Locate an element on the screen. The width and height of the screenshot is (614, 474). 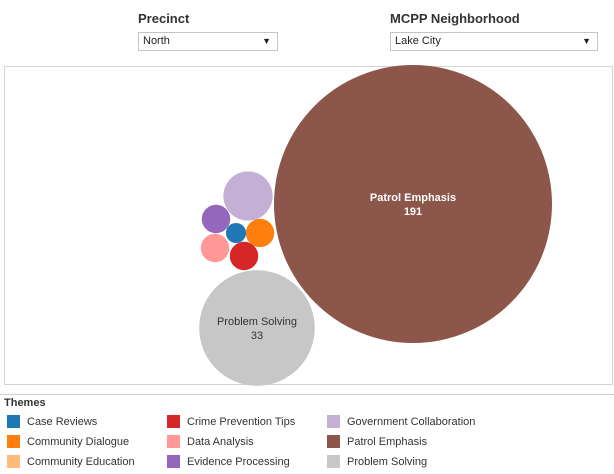
bubble-value: 33 is located at coordinates (257, 336).